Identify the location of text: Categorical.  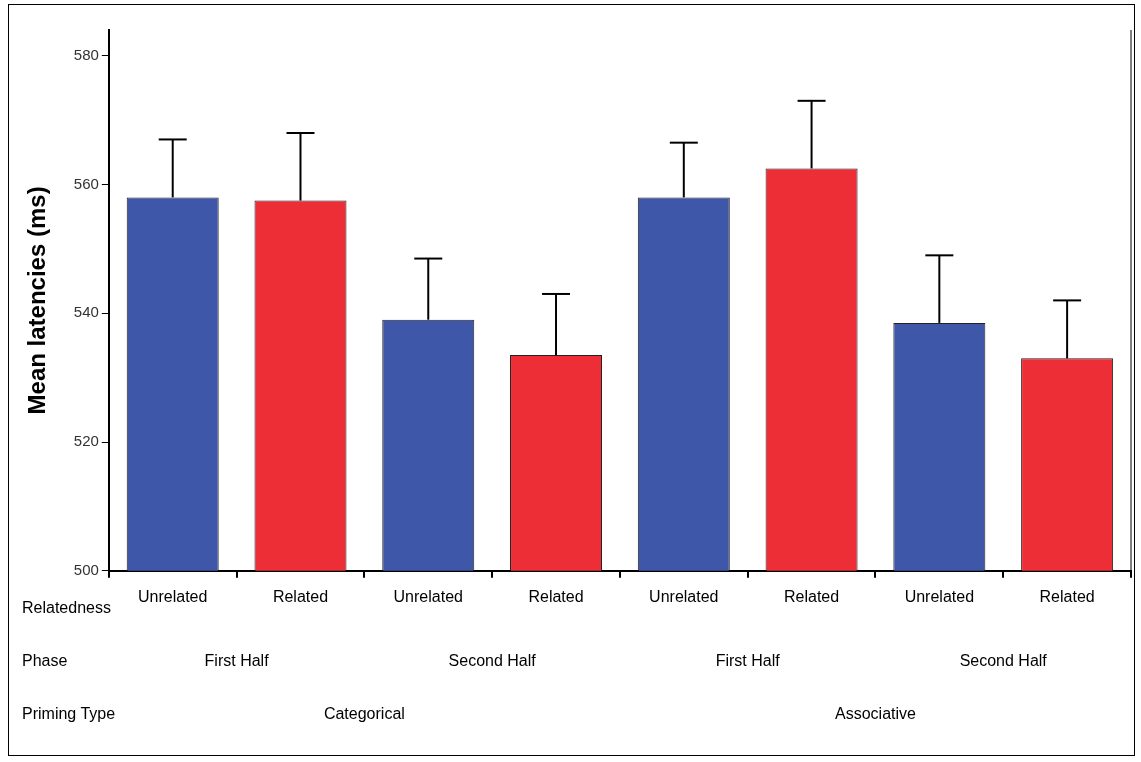
(364, 714).